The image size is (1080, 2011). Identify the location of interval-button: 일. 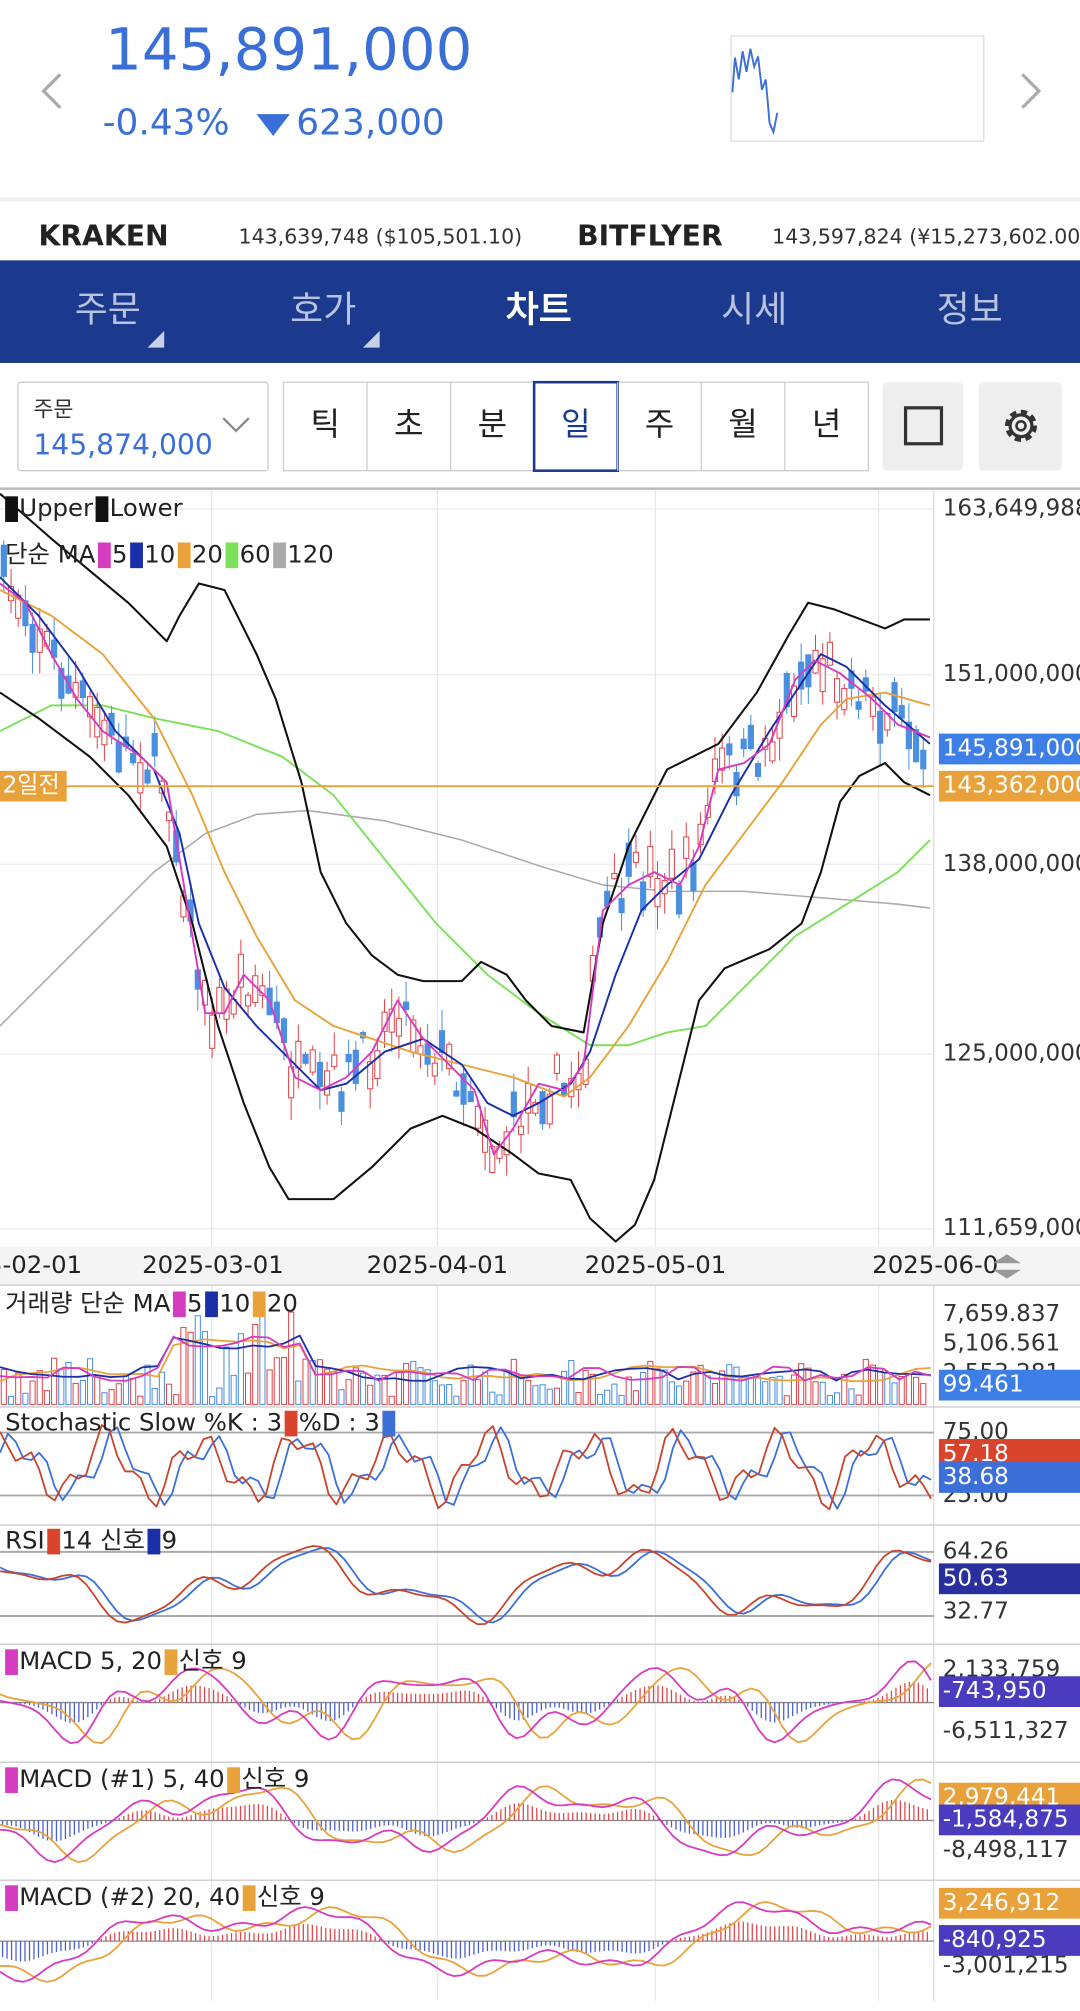
(575, 424).